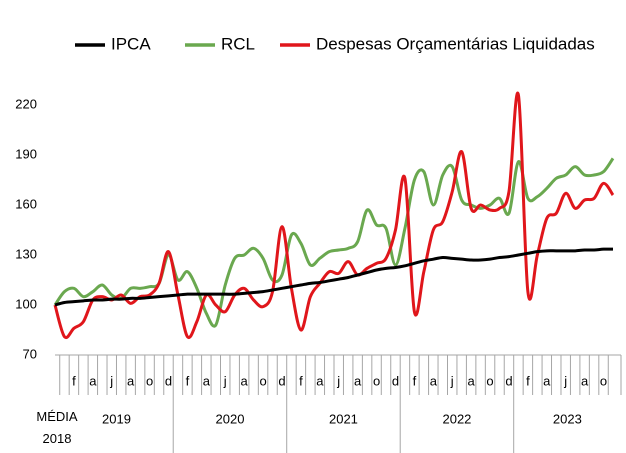  Describe the element at coordinates (26, 253) in the screenshot. I see `y-tick-label: 130` at that location.